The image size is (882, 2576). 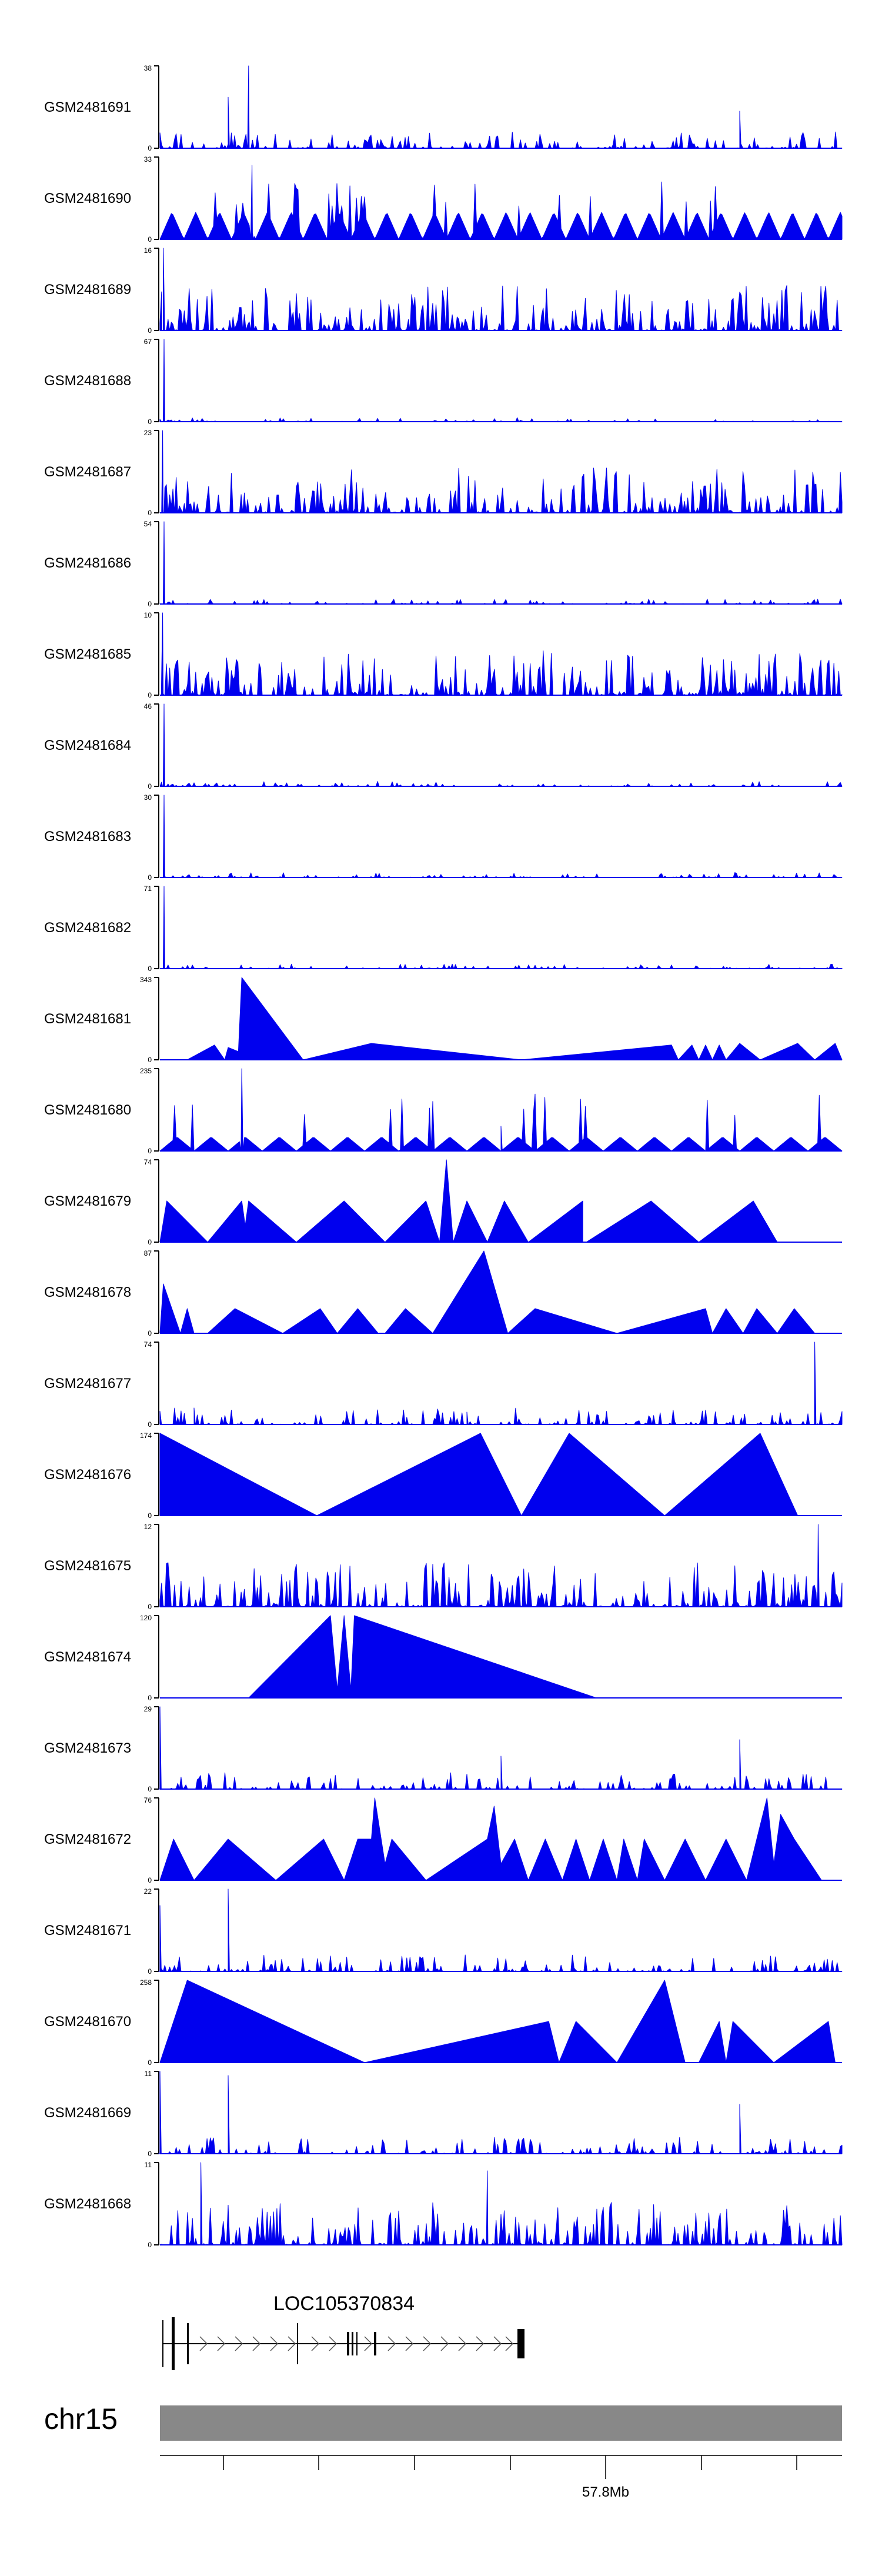 I want to click on track: GSM2481669 11 0, so click(x=443, y=2114).